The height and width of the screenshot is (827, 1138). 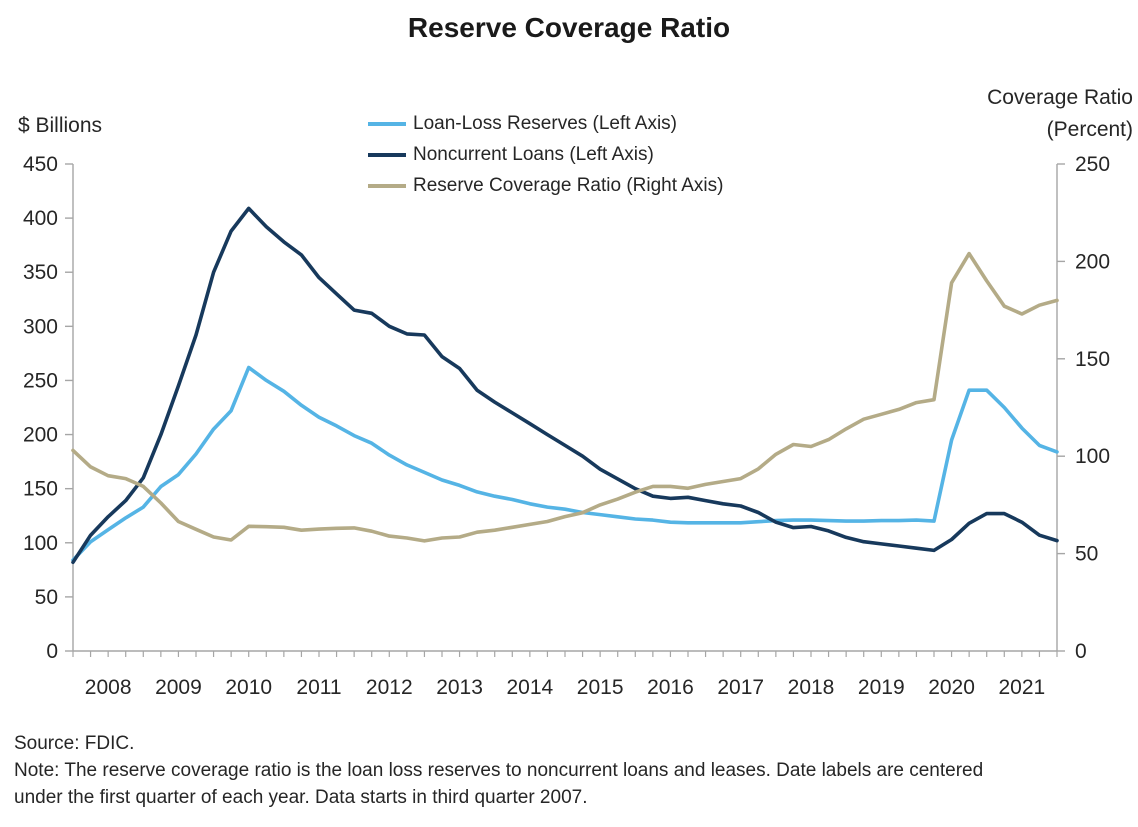 What do you see at coordinates (1092, 456) in the screenshot?
I see `right-axis-tick-label: 100` at bounding box center [1092, 456].